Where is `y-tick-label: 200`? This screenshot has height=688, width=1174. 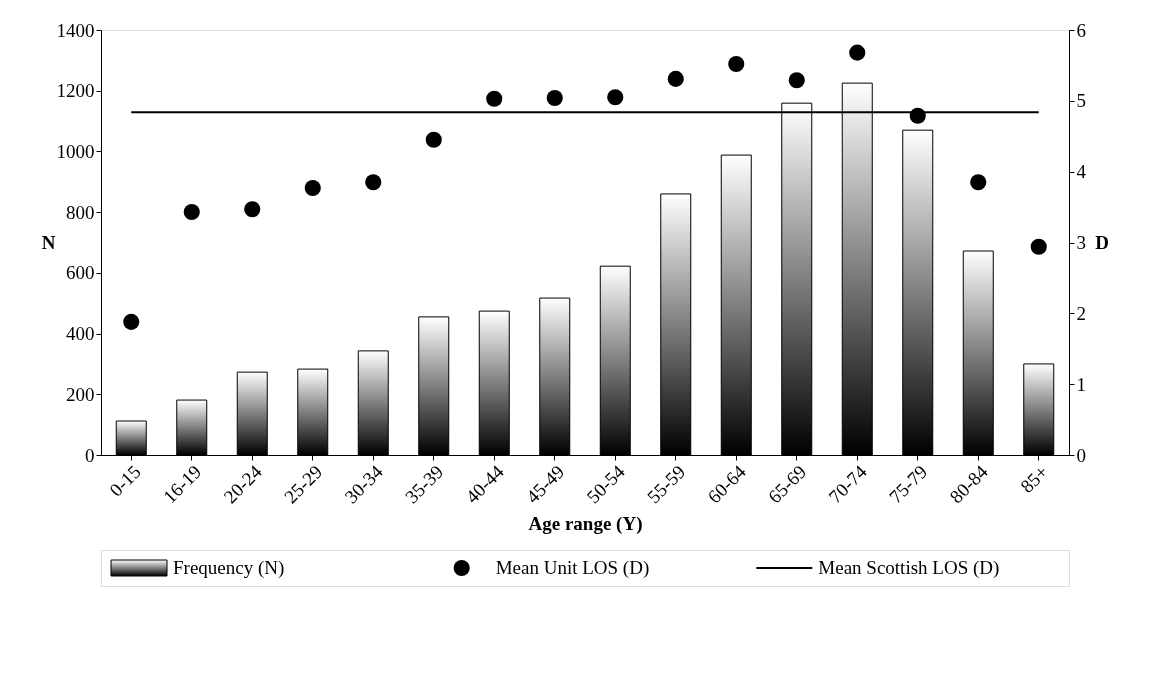
y-tick-label: 200 is located at coordinates (80, 394).